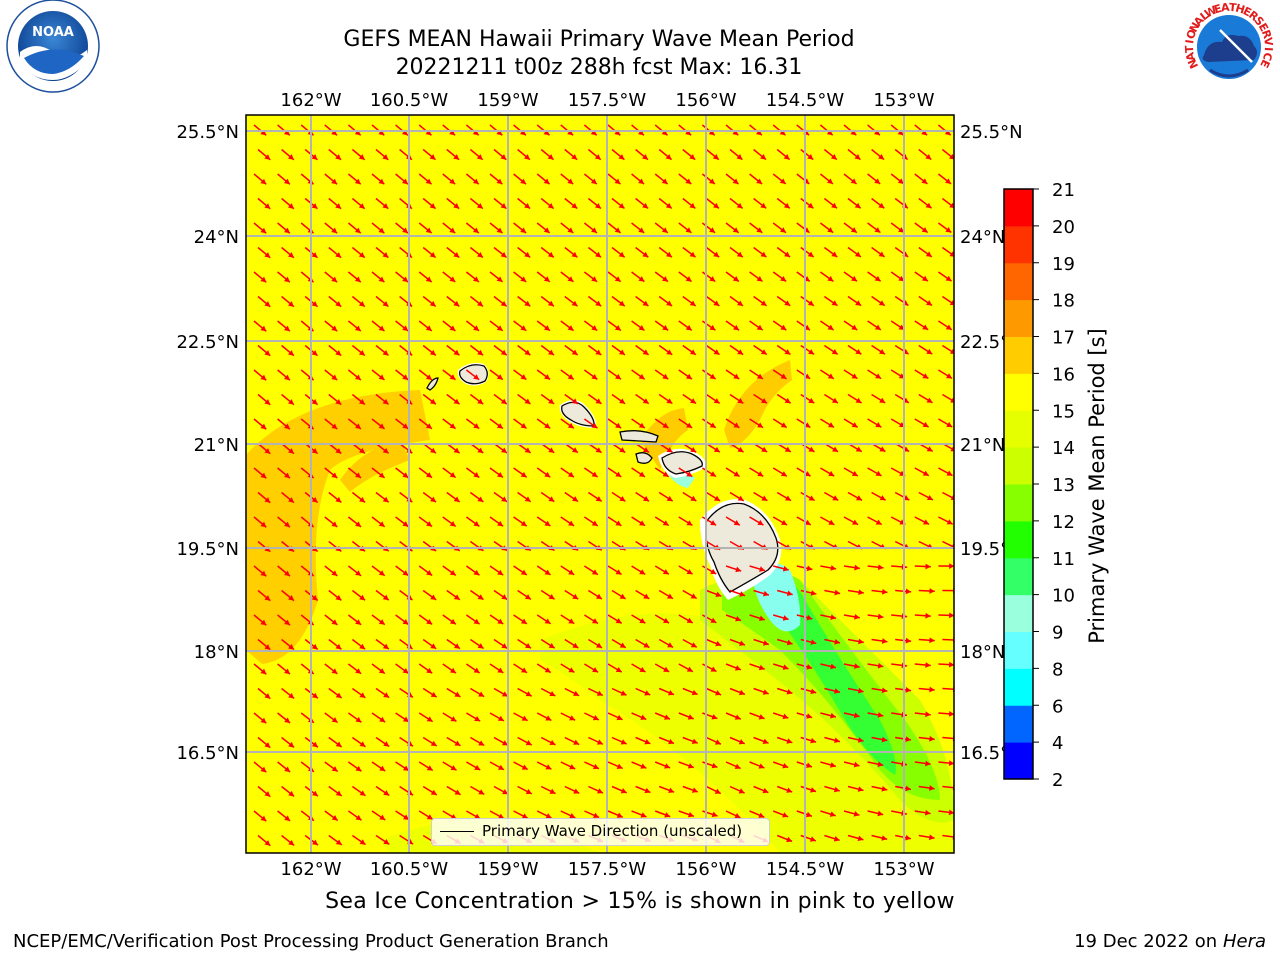 Image resolution: width=1280 pixels, height=960 pixels. I want to click on period-band-16-17-east, so click(758, 404).